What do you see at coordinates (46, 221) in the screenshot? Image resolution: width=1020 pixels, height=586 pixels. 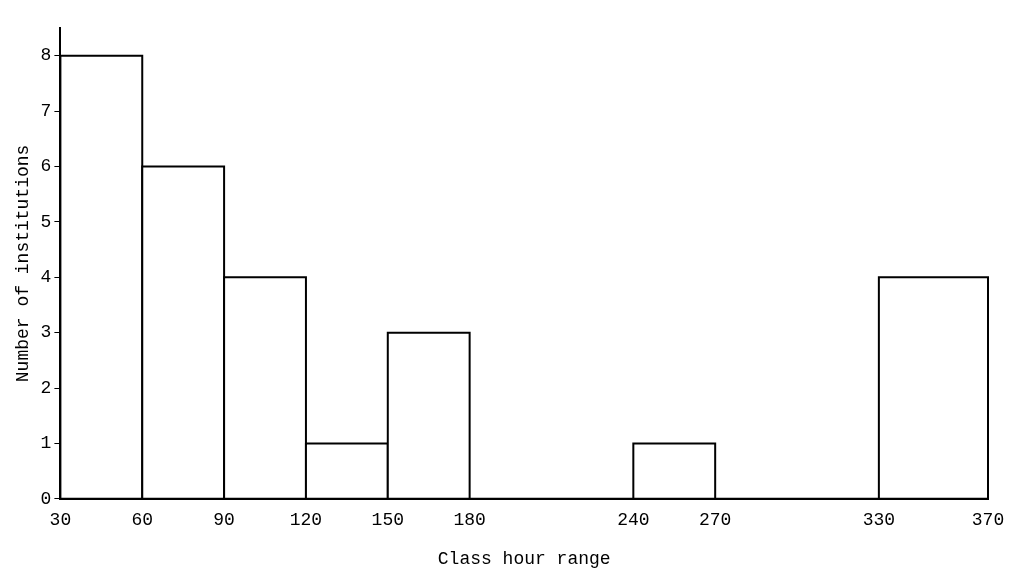 I see `y-tick-label: 5` at bounding box center [46, 221].